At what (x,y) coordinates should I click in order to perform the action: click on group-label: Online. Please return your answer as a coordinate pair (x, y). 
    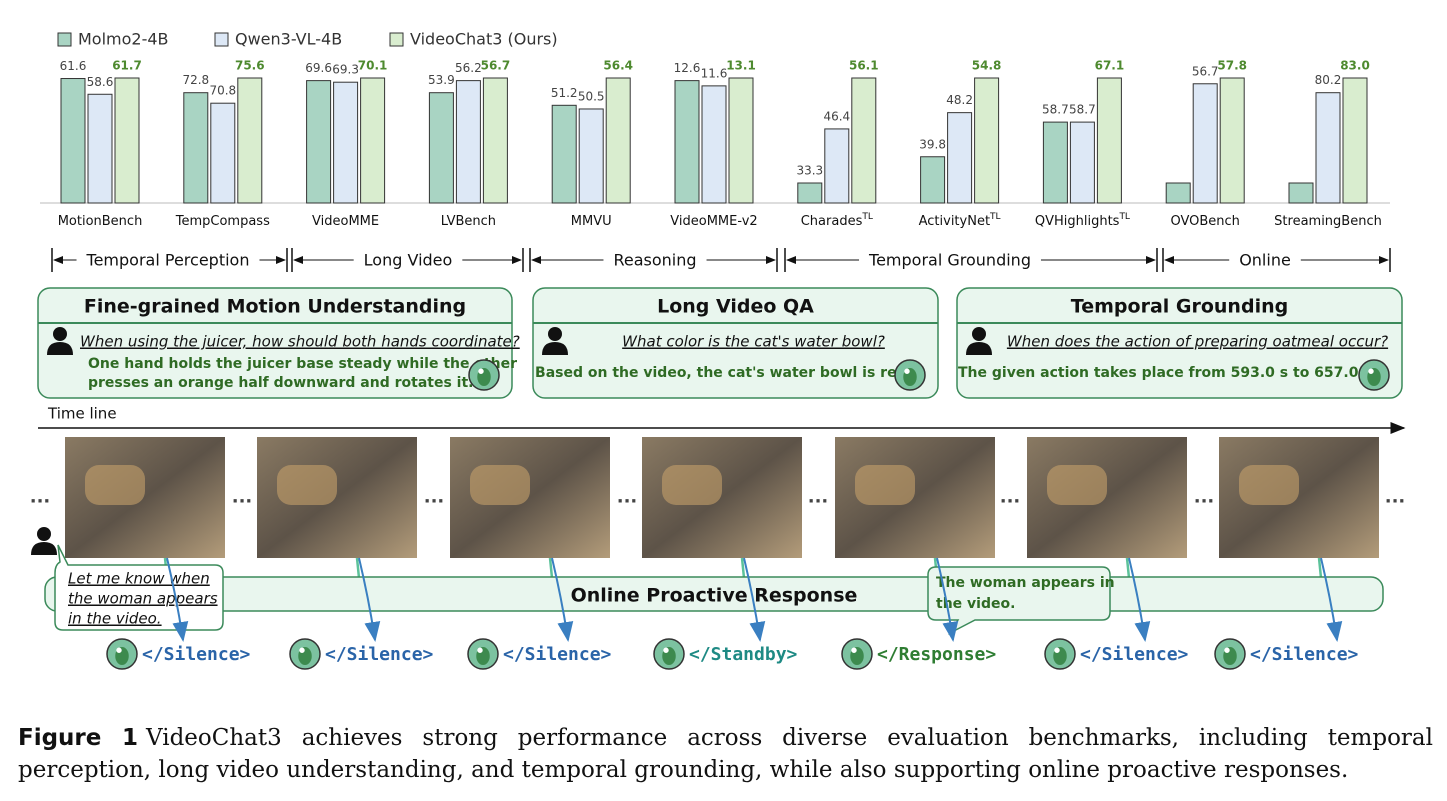
    Looking at the image, I should click on (1265, 260).